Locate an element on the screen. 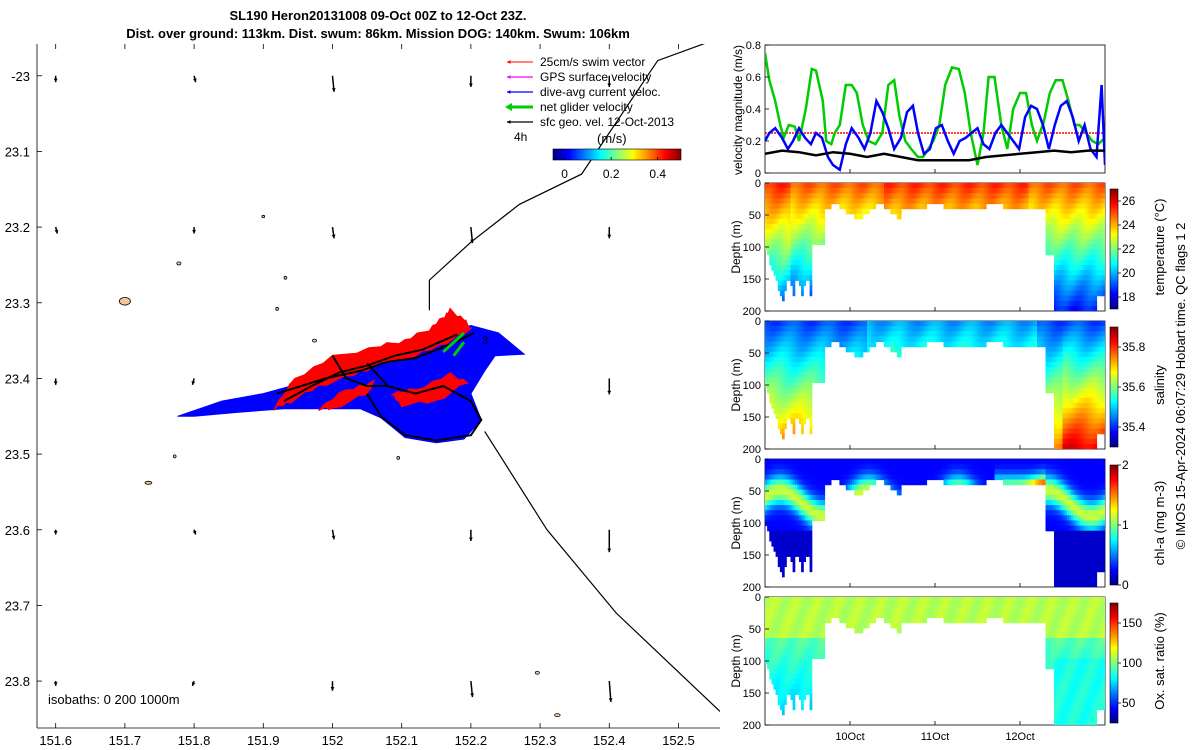 Image resolution: width=1200 pixels, height=750 pixels. section-colorbar-label: temperature (°C) is located at coordinates (1159, 247).